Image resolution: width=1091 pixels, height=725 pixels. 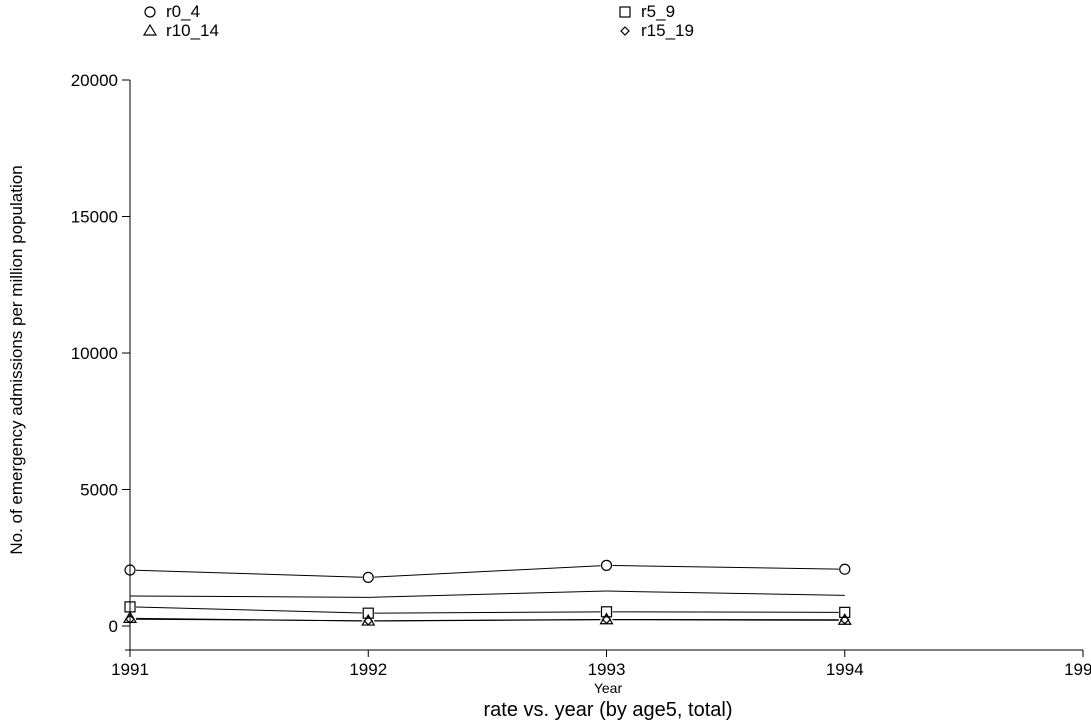 I want to click on y-tick-label: 15000, so click(x=94, y=217).